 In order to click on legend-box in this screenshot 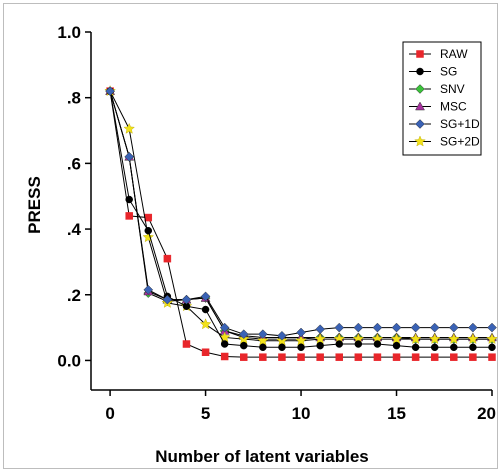, I will do `click(442, 98)`.